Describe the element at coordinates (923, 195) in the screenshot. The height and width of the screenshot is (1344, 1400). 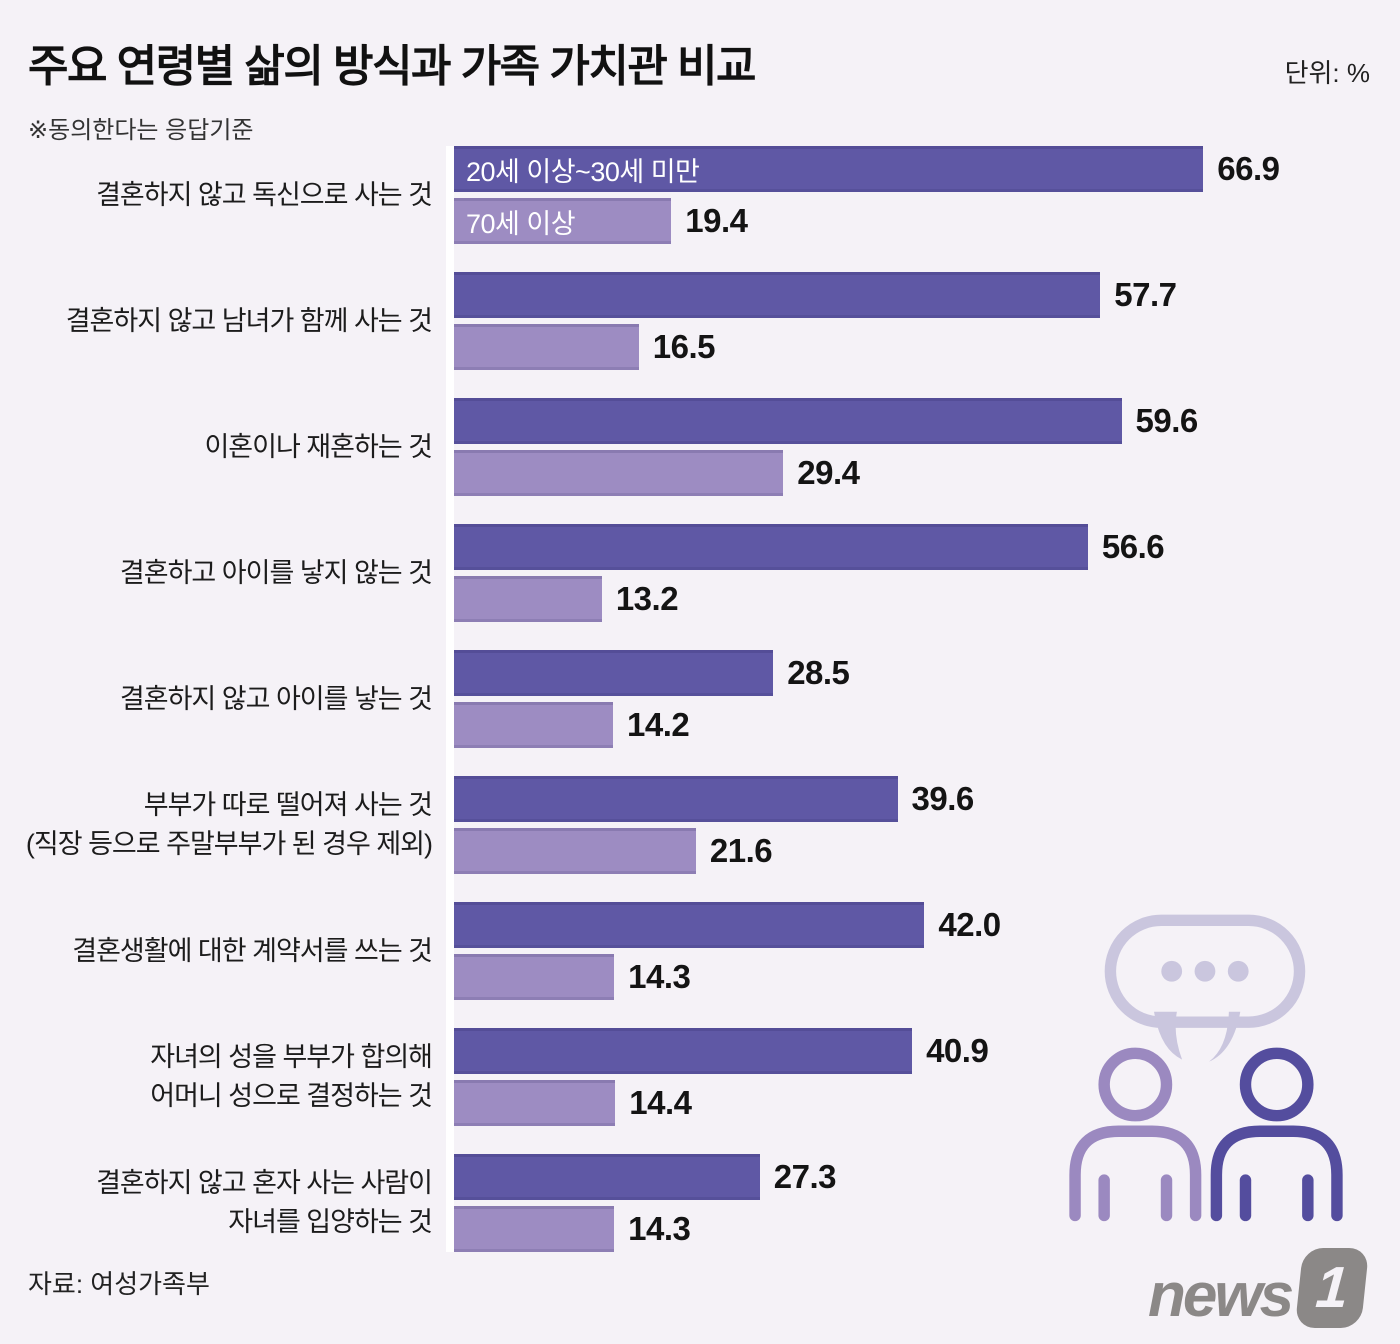
I see `group-bars: 20세 이상~30세 미만 66.9 70세 이상 19.4` at that location.